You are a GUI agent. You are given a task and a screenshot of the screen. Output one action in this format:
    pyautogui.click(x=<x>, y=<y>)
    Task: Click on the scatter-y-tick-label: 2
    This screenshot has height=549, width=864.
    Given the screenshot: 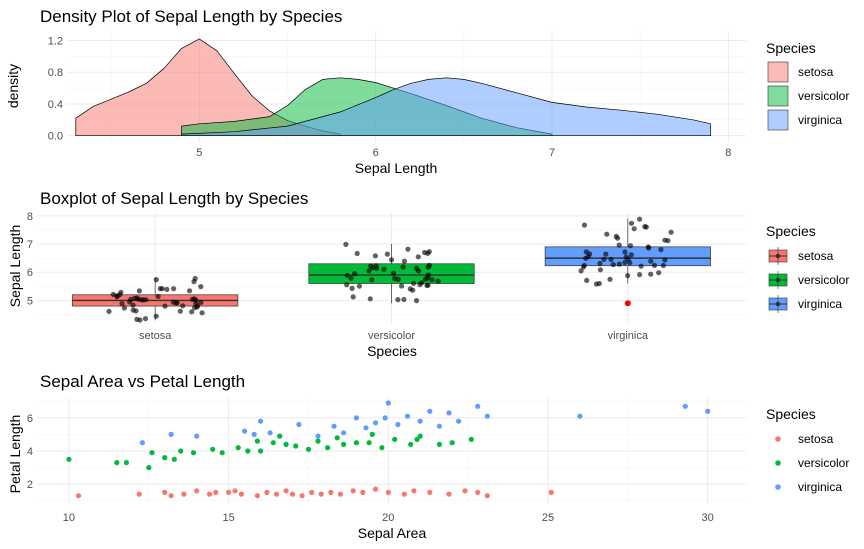 What is the action you would take?
    pyautogui.click(x=30, y=485)
    